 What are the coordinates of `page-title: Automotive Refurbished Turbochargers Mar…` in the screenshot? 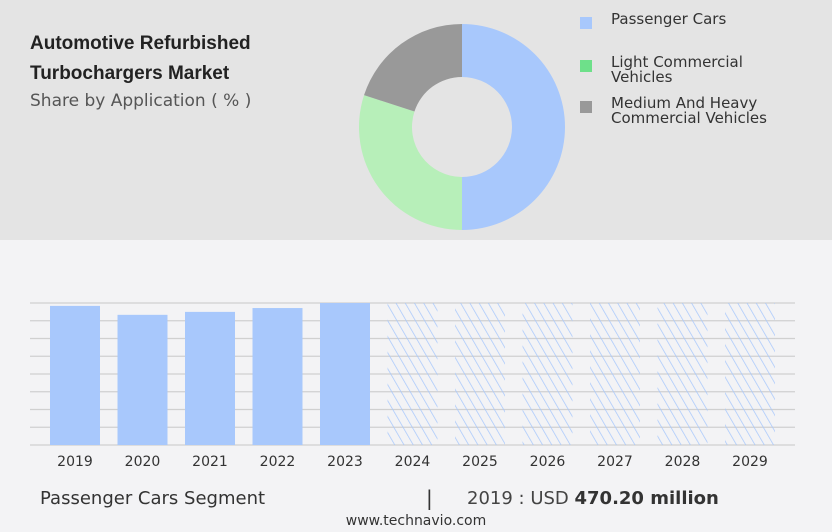 It's located at (140, 58).